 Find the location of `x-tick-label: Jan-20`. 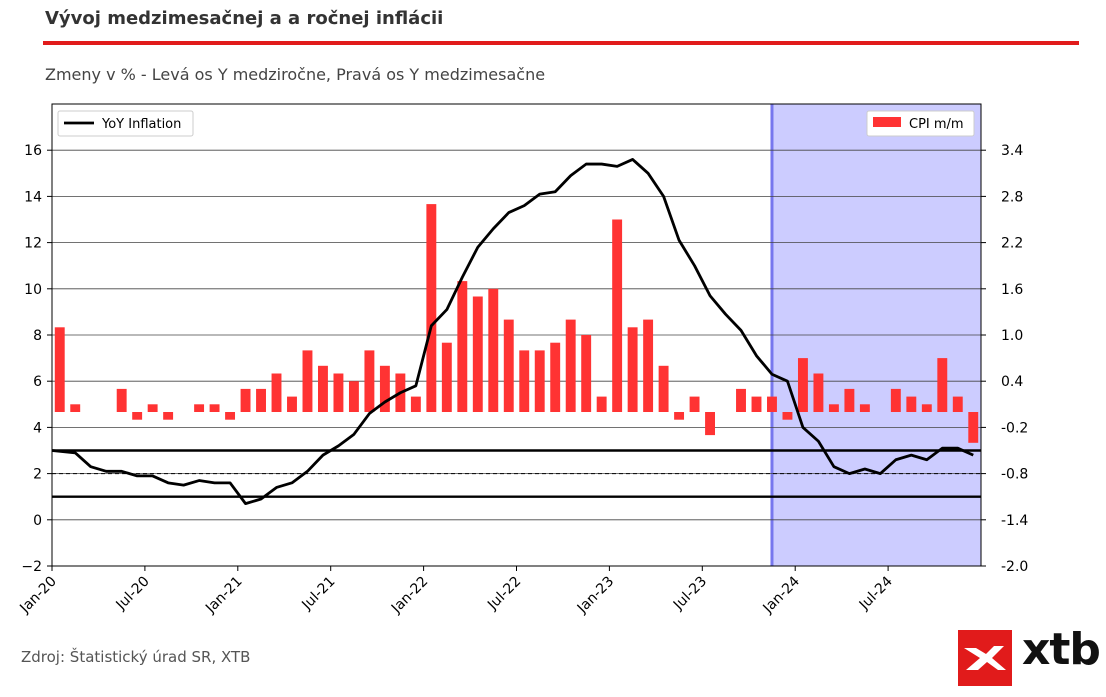

x-tick-label: Jan-20 is located at coordinates (37, 595).